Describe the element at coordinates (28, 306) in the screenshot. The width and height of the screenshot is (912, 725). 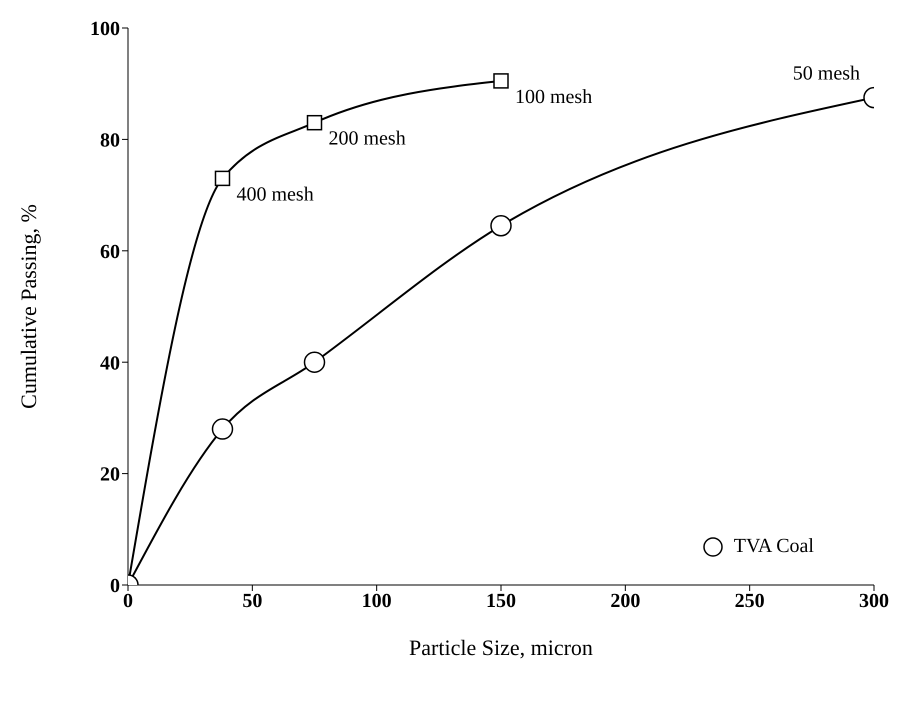
I see `y-axis-title: Cumulative Passing, %` at that location.